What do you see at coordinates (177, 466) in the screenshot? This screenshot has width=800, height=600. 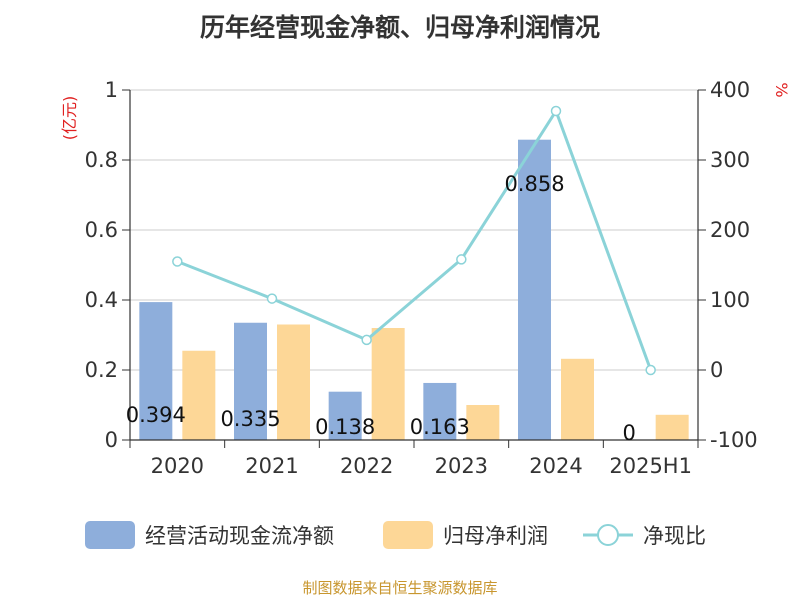 I see `x-axis-tick-label: 2020` at bounding box center [177, 466].